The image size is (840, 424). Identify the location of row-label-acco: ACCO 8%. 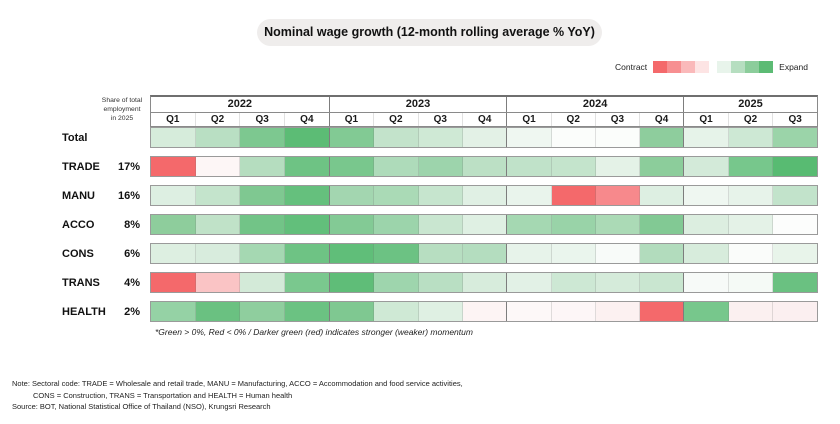
(101, 224).